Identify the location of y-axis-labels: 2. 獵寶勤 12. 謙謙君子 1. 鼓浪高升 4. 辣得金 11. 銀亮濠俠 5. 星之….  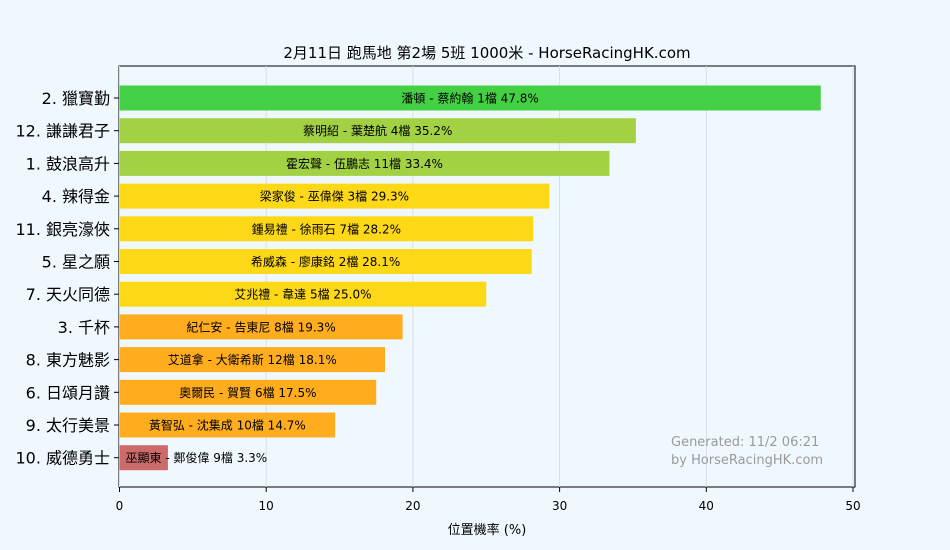
(67, 278).